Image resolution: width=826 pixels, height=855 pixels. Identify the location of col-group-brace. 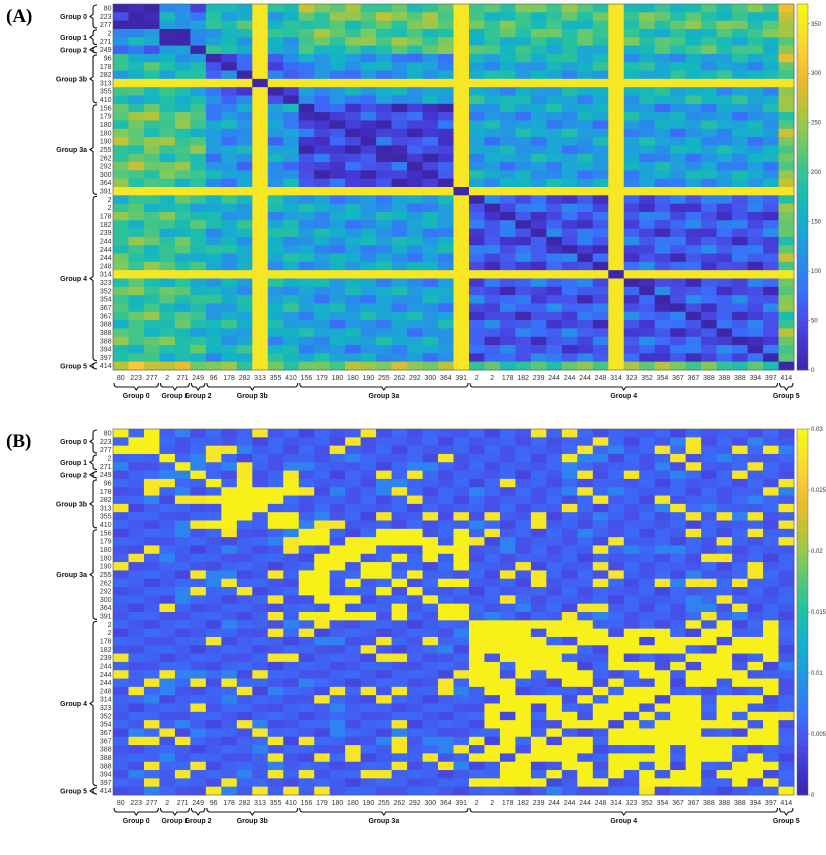
(174, 811).